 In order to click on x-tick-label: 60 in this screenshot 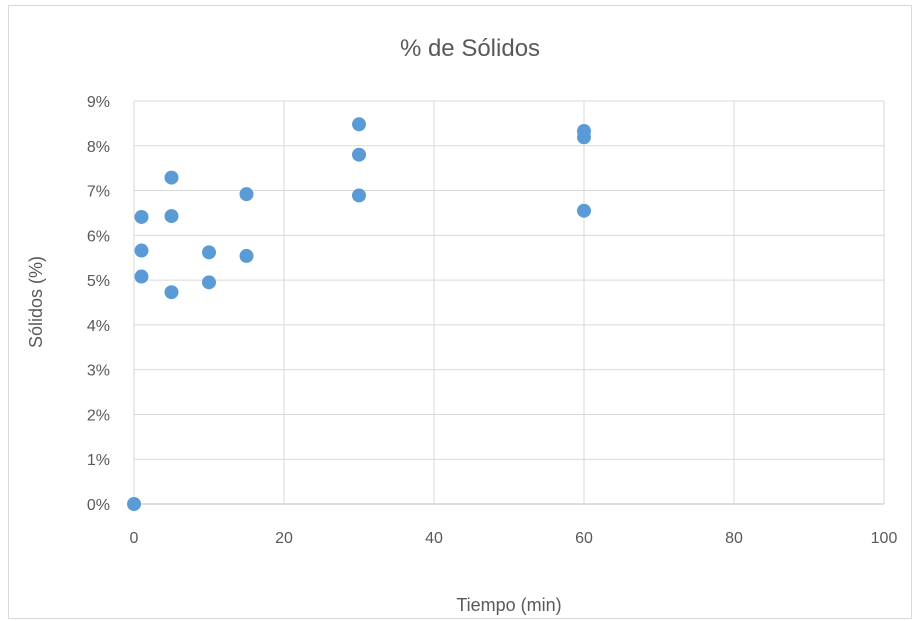, I will do `click(584, 538)`.